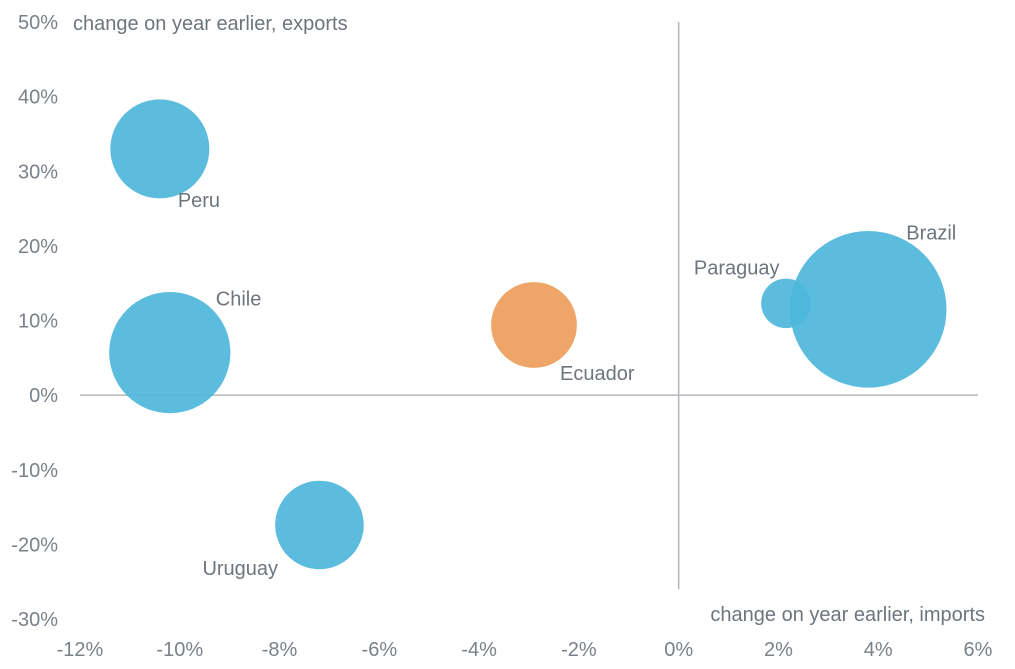 The width and height of the screenshot is (1015, 669). What do you see at coordinates (38, 23) in the screenshot?
I see `y-tick-label: 50%` at bounding box center [38, 23].